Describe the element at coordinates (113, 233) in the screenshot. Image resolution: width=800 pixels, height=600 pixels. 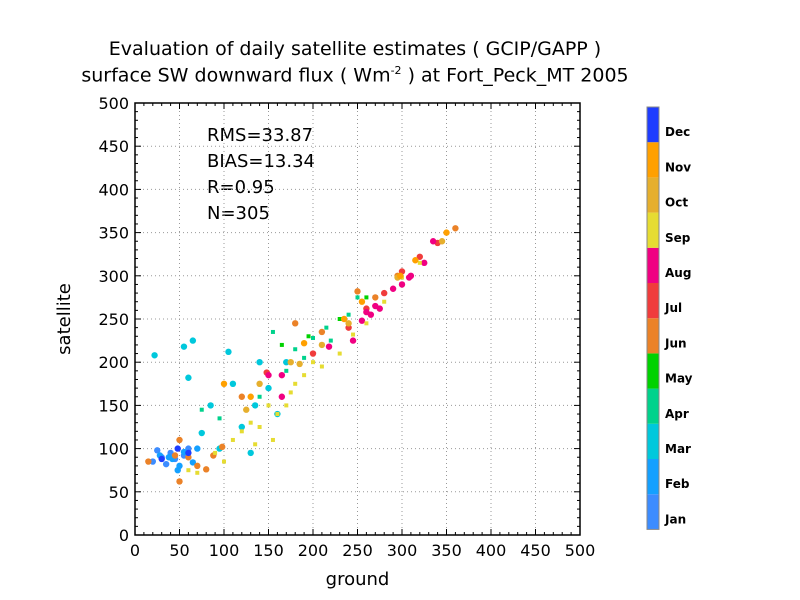
I see `y-tick-label: 350` at that location.